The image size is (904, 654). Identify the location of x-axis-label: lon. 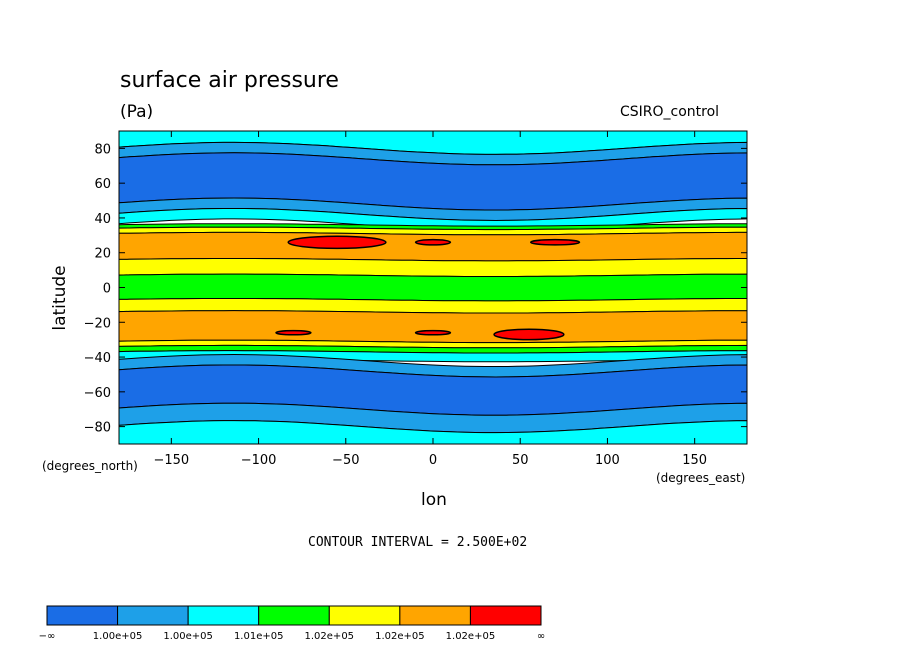
(434, 500).